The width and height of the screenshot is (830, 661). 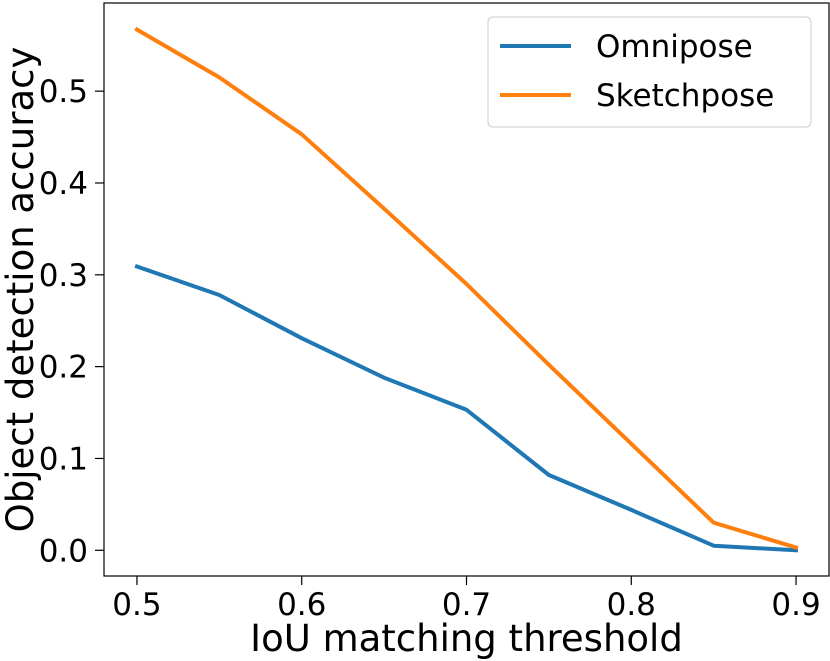 What do you see at coordinates (466, 605) in the screenshot?
I see `x-tick-label: 0.7` at bounding box center [466, 605].